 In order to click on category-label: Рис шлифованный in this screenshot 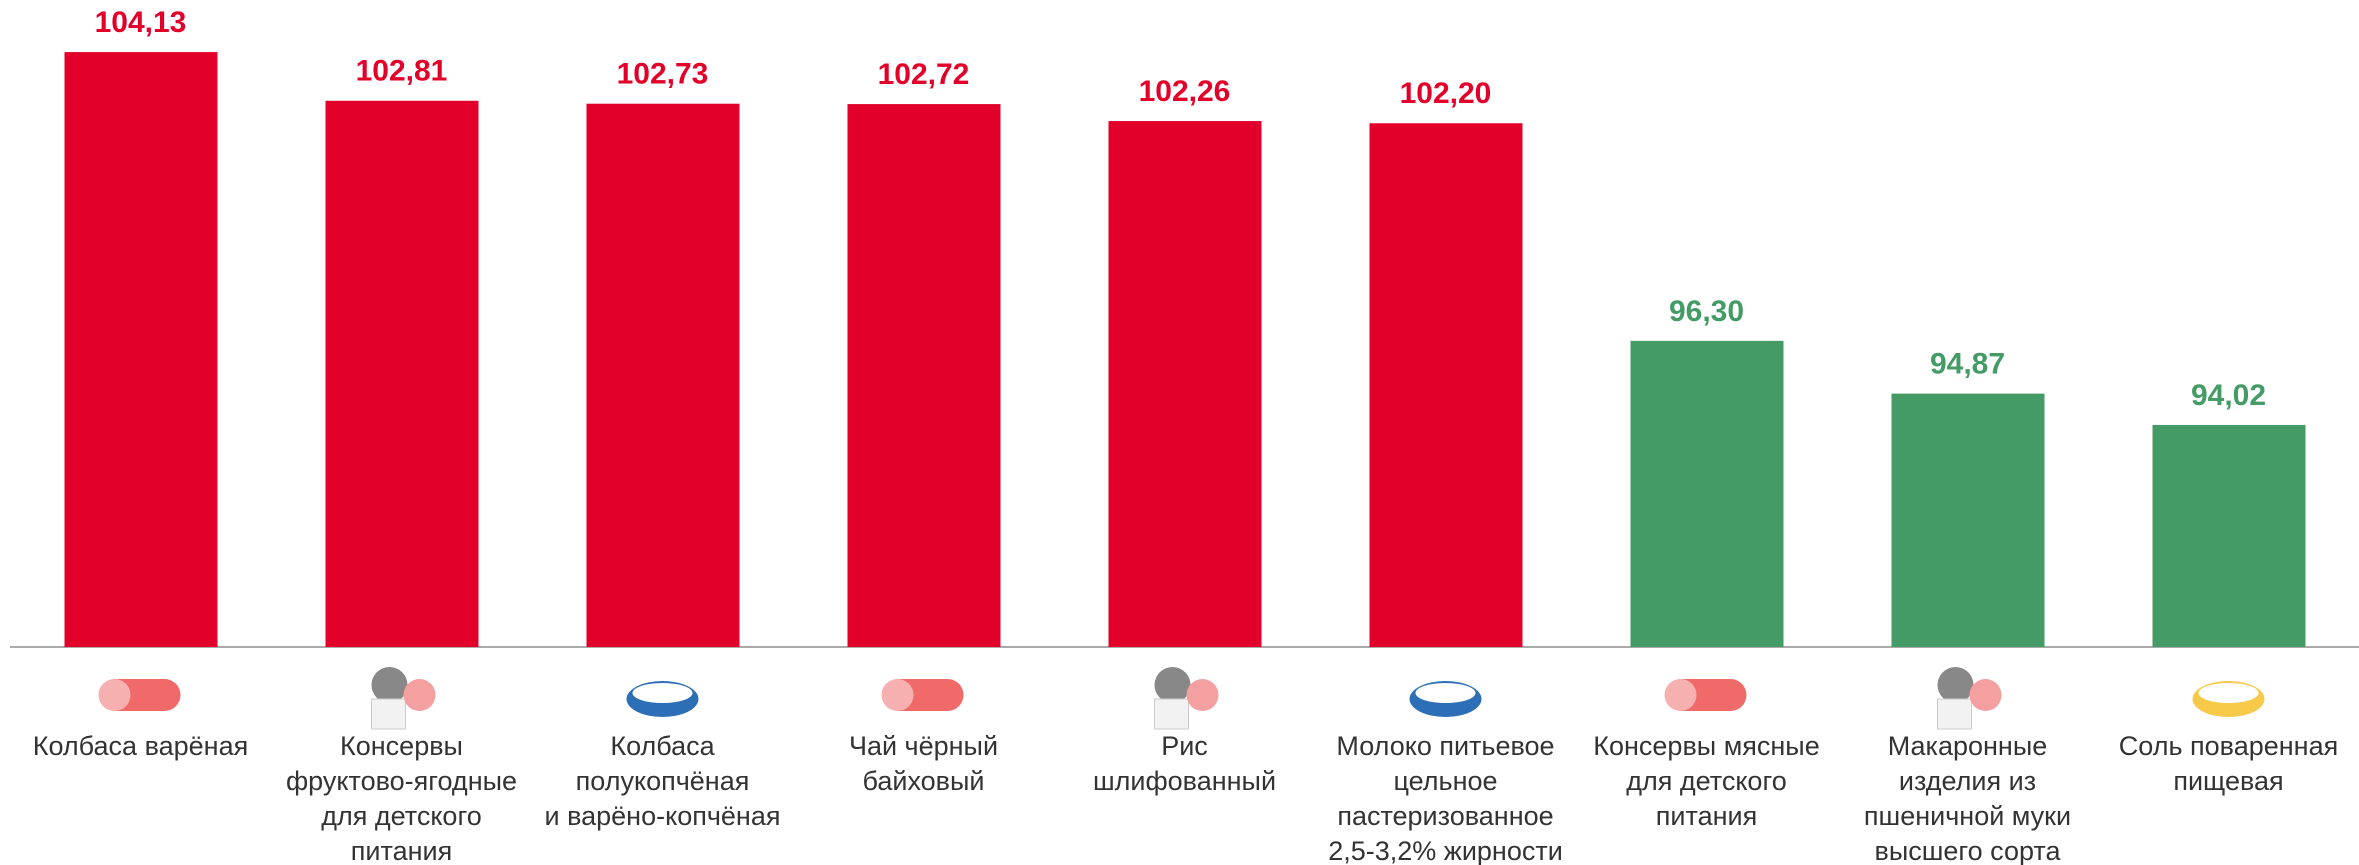, I will do `click(1184, 763)`.